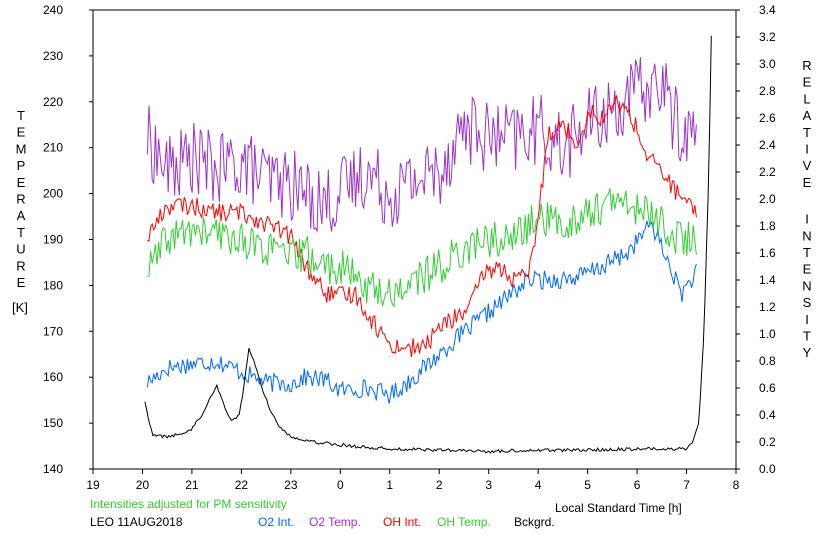 The image size is (828, 535). I want to click on legend-item: OH Int., so click(402, 522).